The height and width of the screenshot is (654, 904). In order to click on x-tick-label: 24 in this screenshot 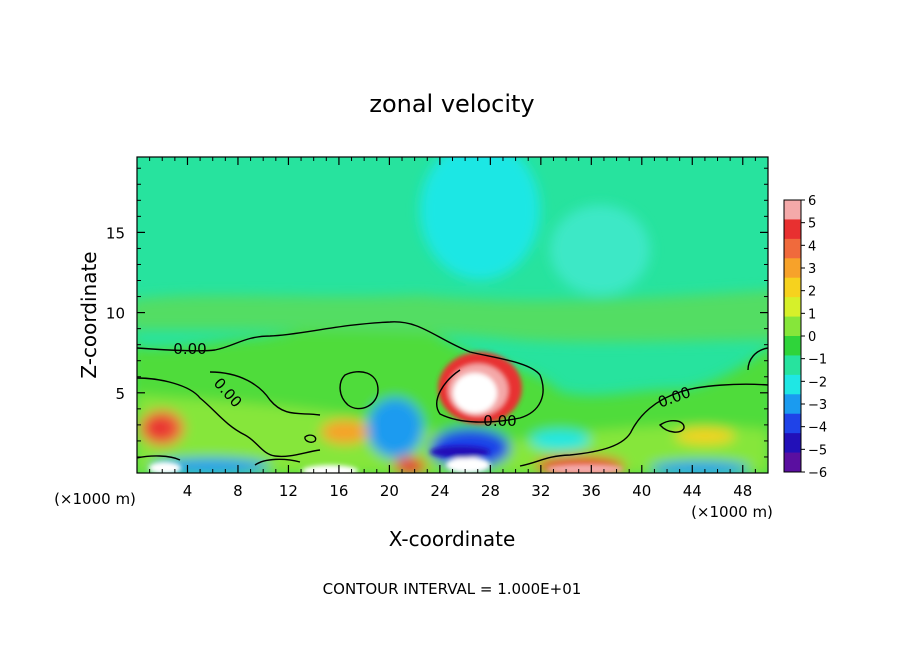, I will do `click(439, 491)`.